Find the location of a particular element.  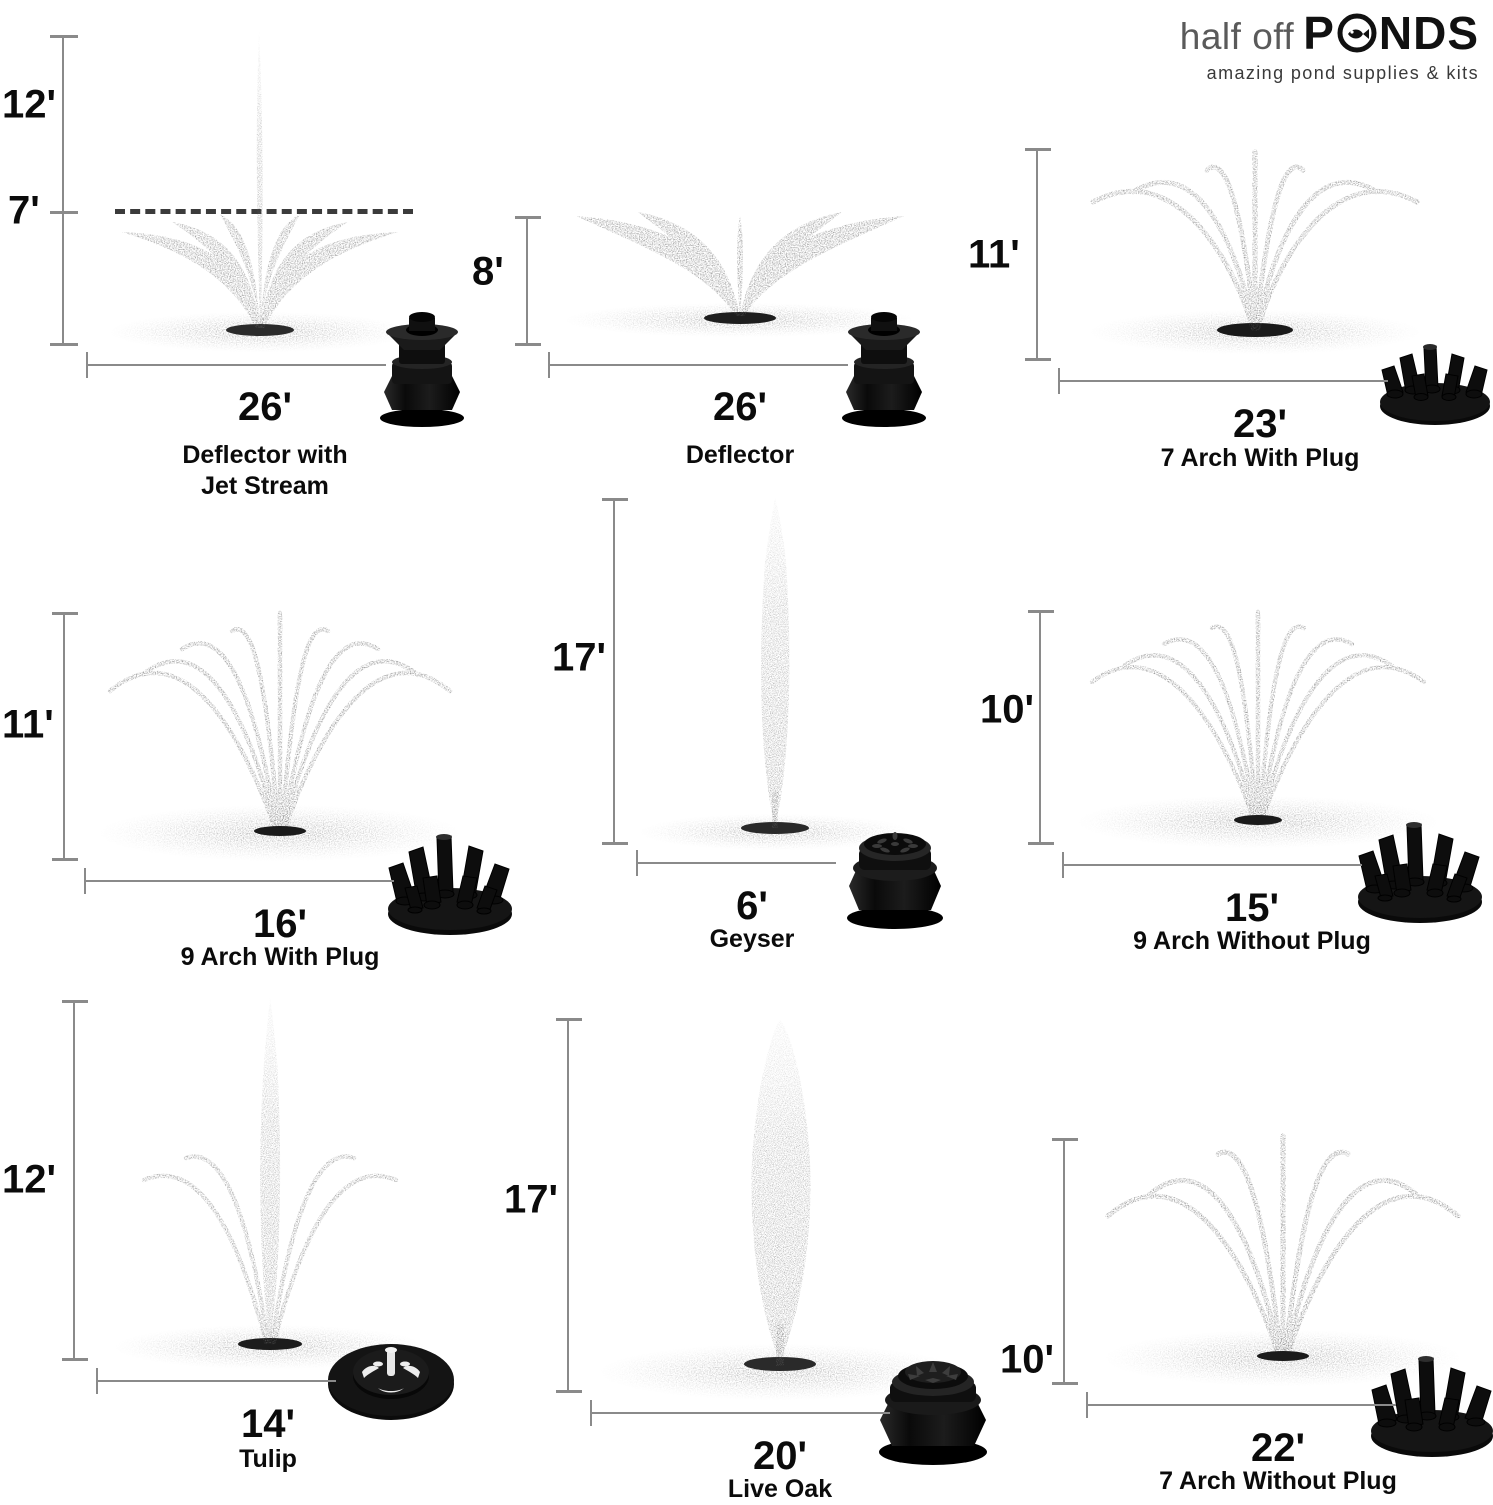

pattern-name-line1: 7 Arch With Plug is located at coordinates (1260, 458).